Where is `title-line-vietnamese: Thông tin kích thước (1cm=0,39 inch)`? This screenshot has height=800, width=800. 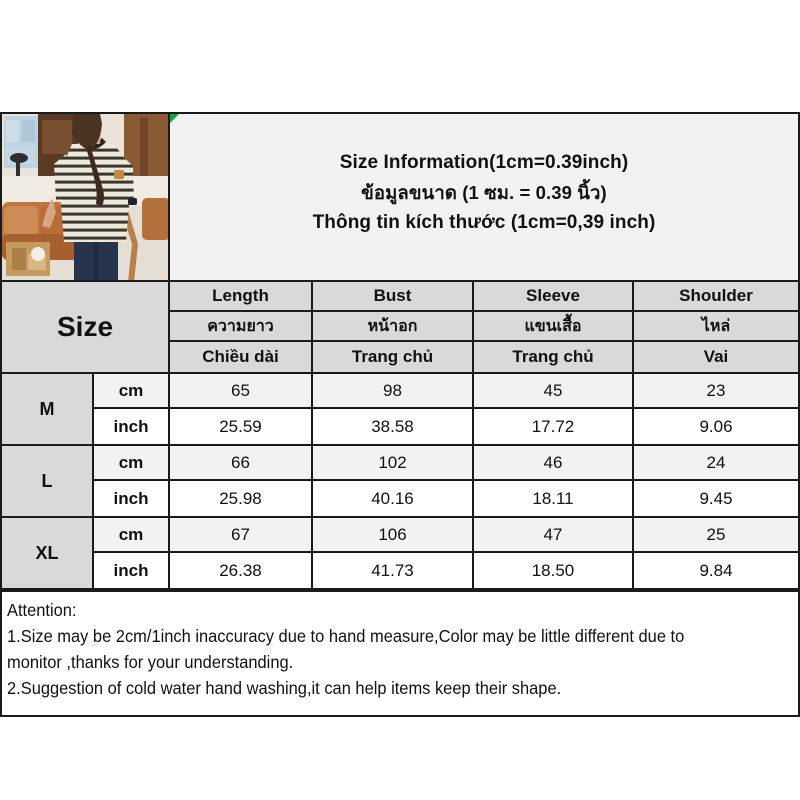
title-line-vietnamese: Thông tin kích thước (1cm=0,39 inch) is located at coordinates (484, 222).